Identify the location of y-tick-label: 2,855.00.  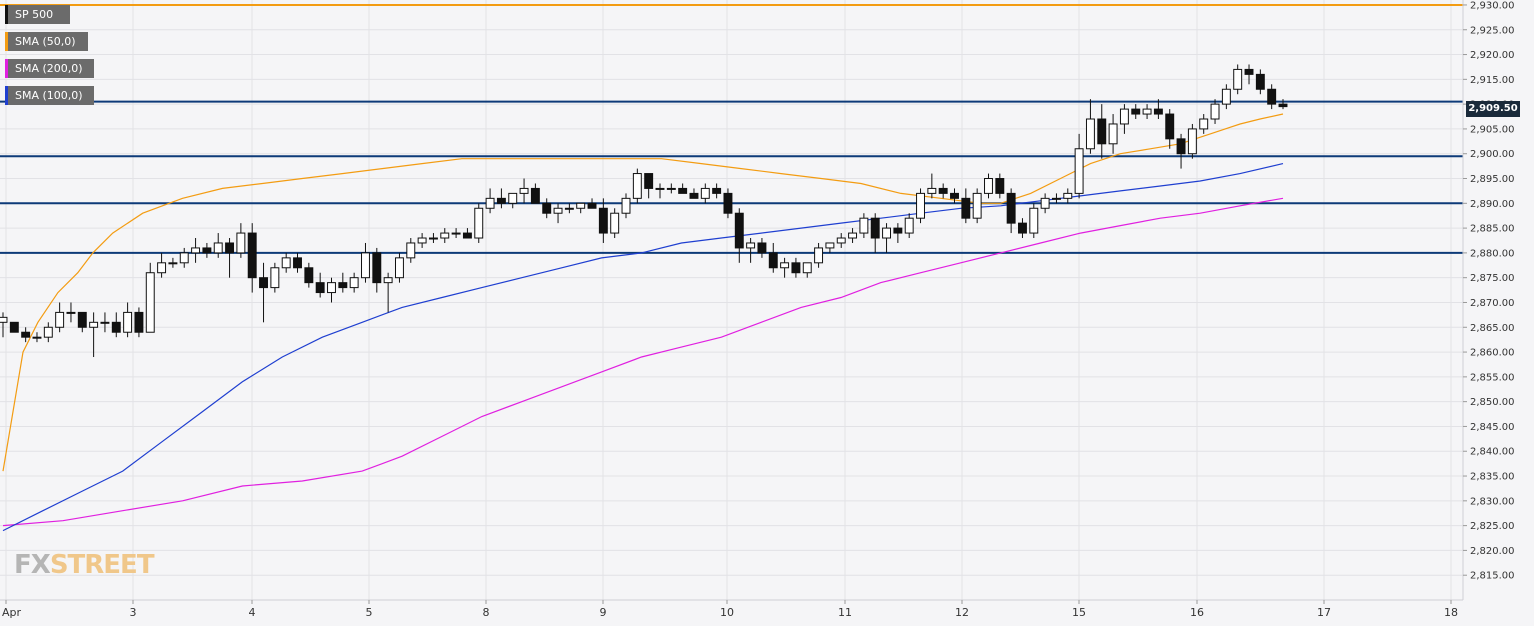
(1492, 377).